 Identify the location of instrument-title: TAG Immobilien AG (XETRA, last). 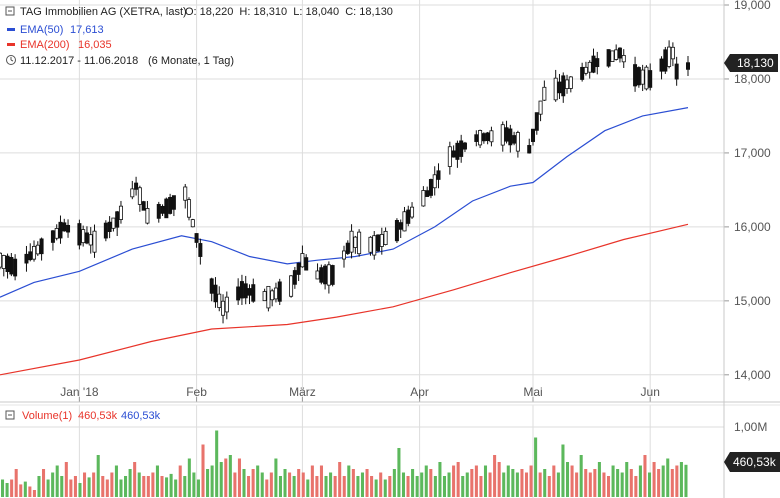
(103, 12).